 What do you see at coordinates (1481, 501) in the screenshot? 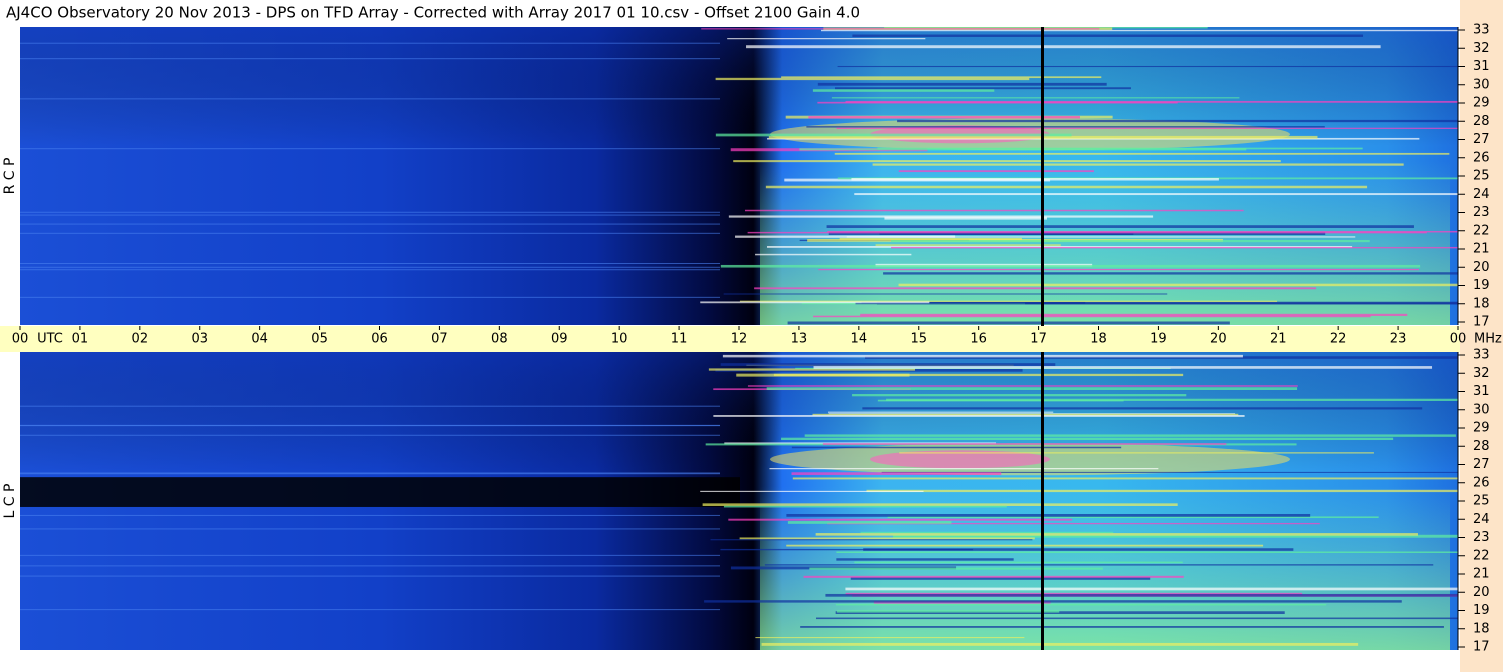
I see `freq-tick-label: 25` at bounding box center [1481, 501].